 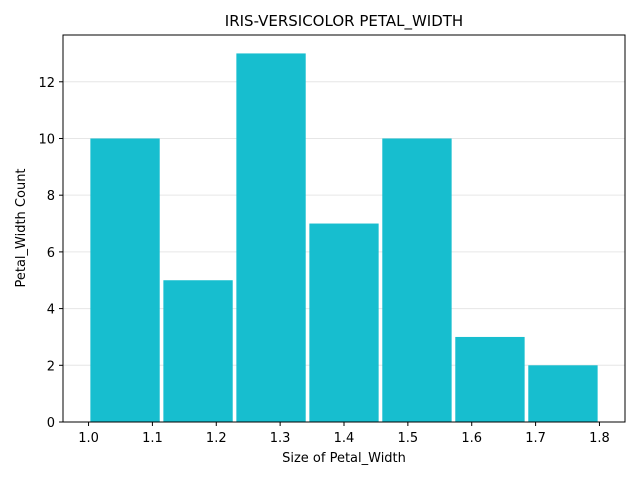 I want to click on x-tick-label: 1.8, so click(x=599, y=438).